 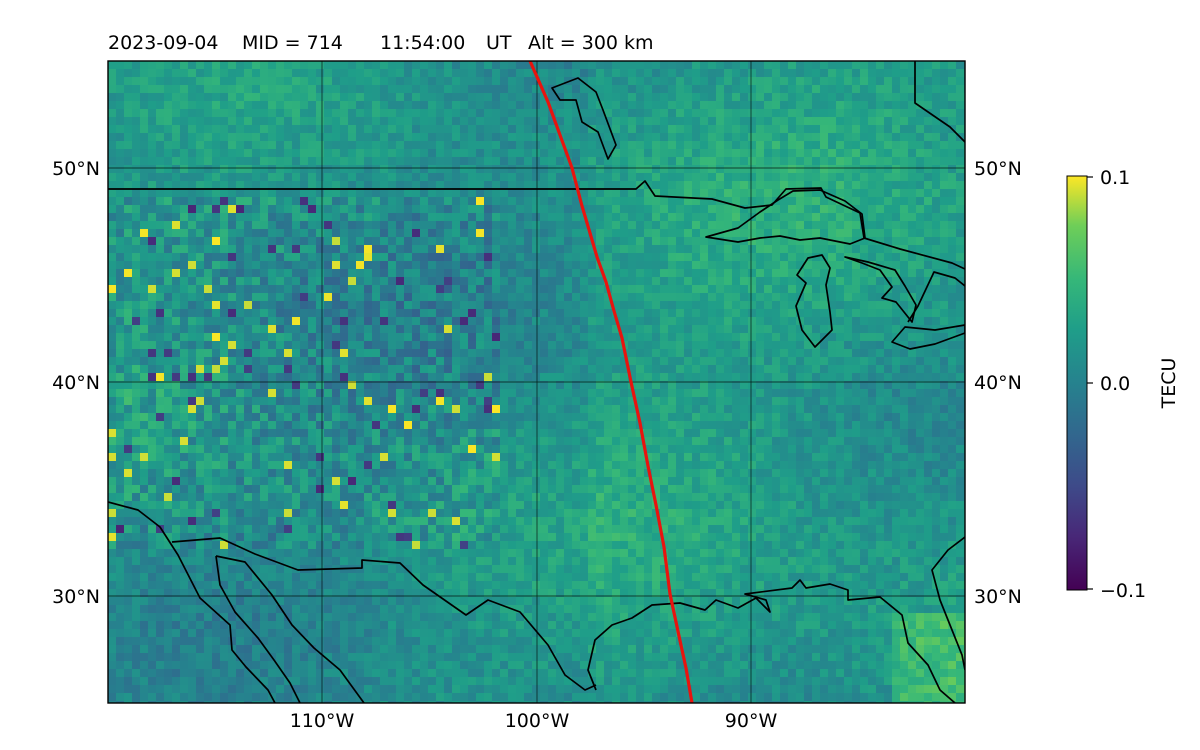 What do you see at coordinates (751, 721) in the screenshot?
I see `lon-label-90: 90°W` at bounding box center [751, 721].